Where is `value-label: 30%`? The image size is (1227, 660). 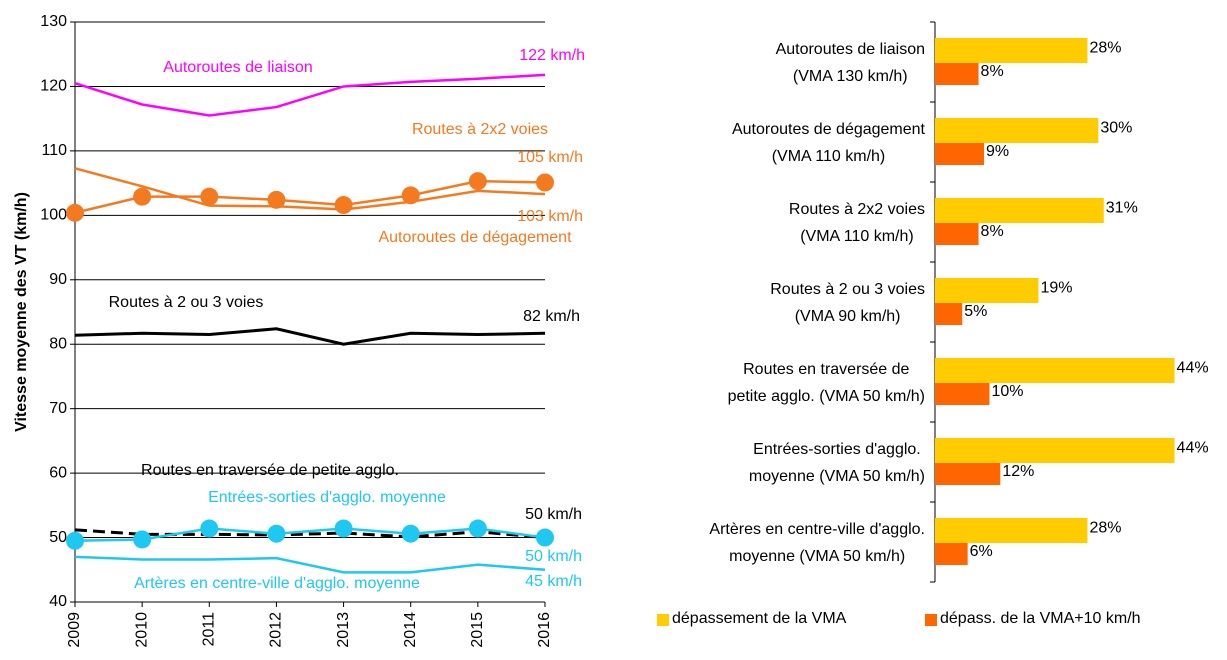
value-label: 30% is located at coordinates (1116, 128).